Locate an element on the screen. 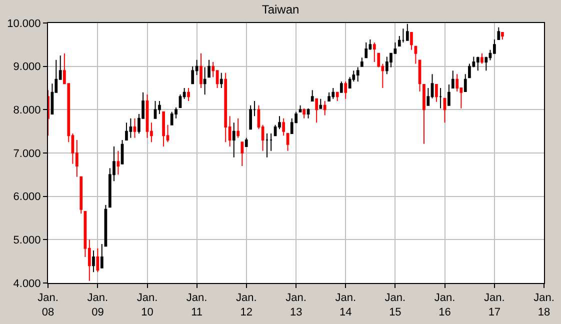  x-tick-label: Jan. 14 is located at coordinates (345, 305).